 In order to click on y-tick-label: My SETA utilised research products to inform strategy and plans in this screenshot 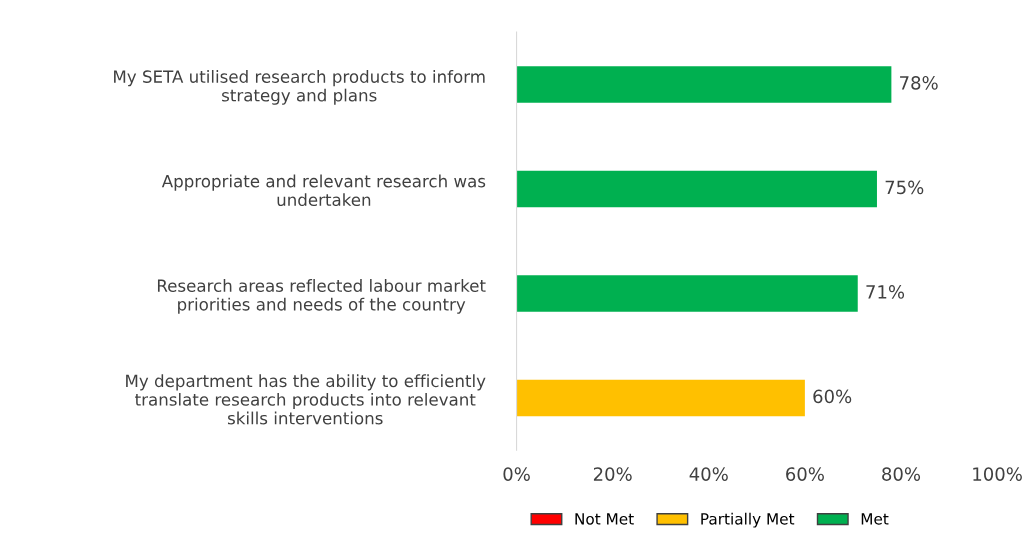, I will do `click(299, 87)`.